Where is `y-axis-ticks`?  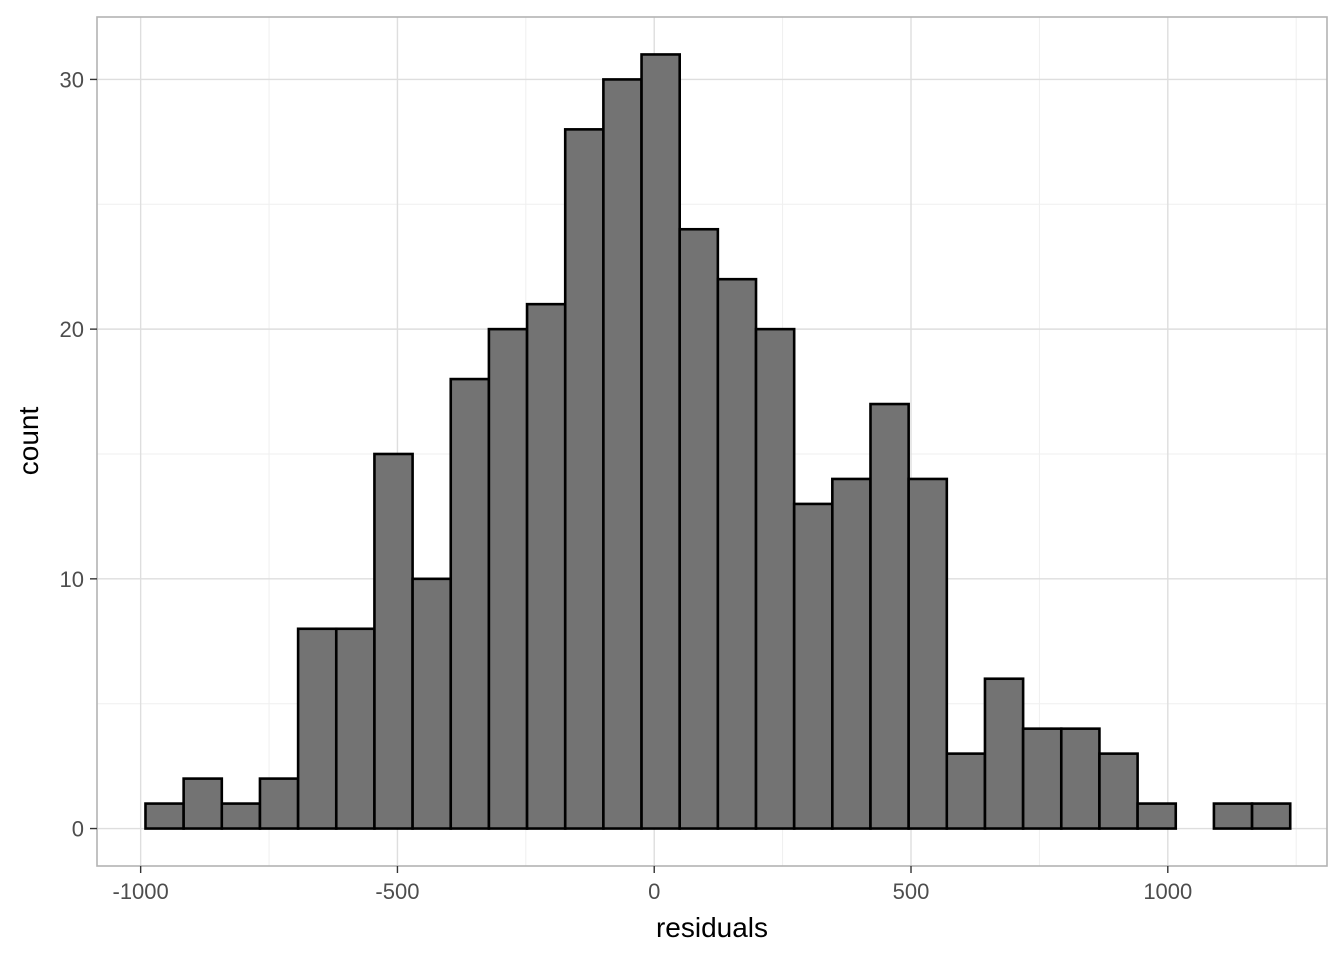
y-axis-ticks is located at coordinates (93, 454).